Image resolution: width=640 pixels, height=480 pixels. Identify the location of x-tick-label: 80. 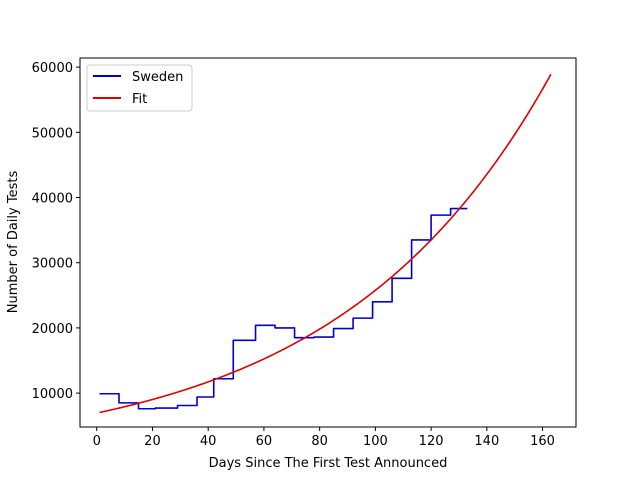
(319, 441).